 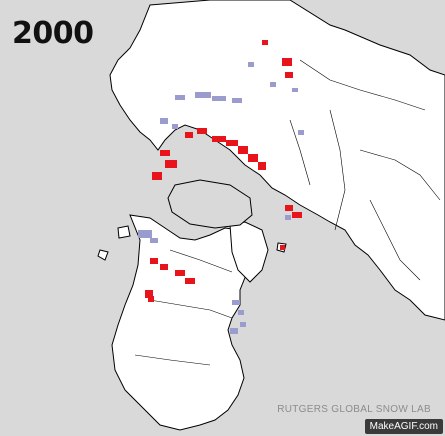 I want to click on watermark-badge: MakeAGIF.com, so click(x=403, y=426).